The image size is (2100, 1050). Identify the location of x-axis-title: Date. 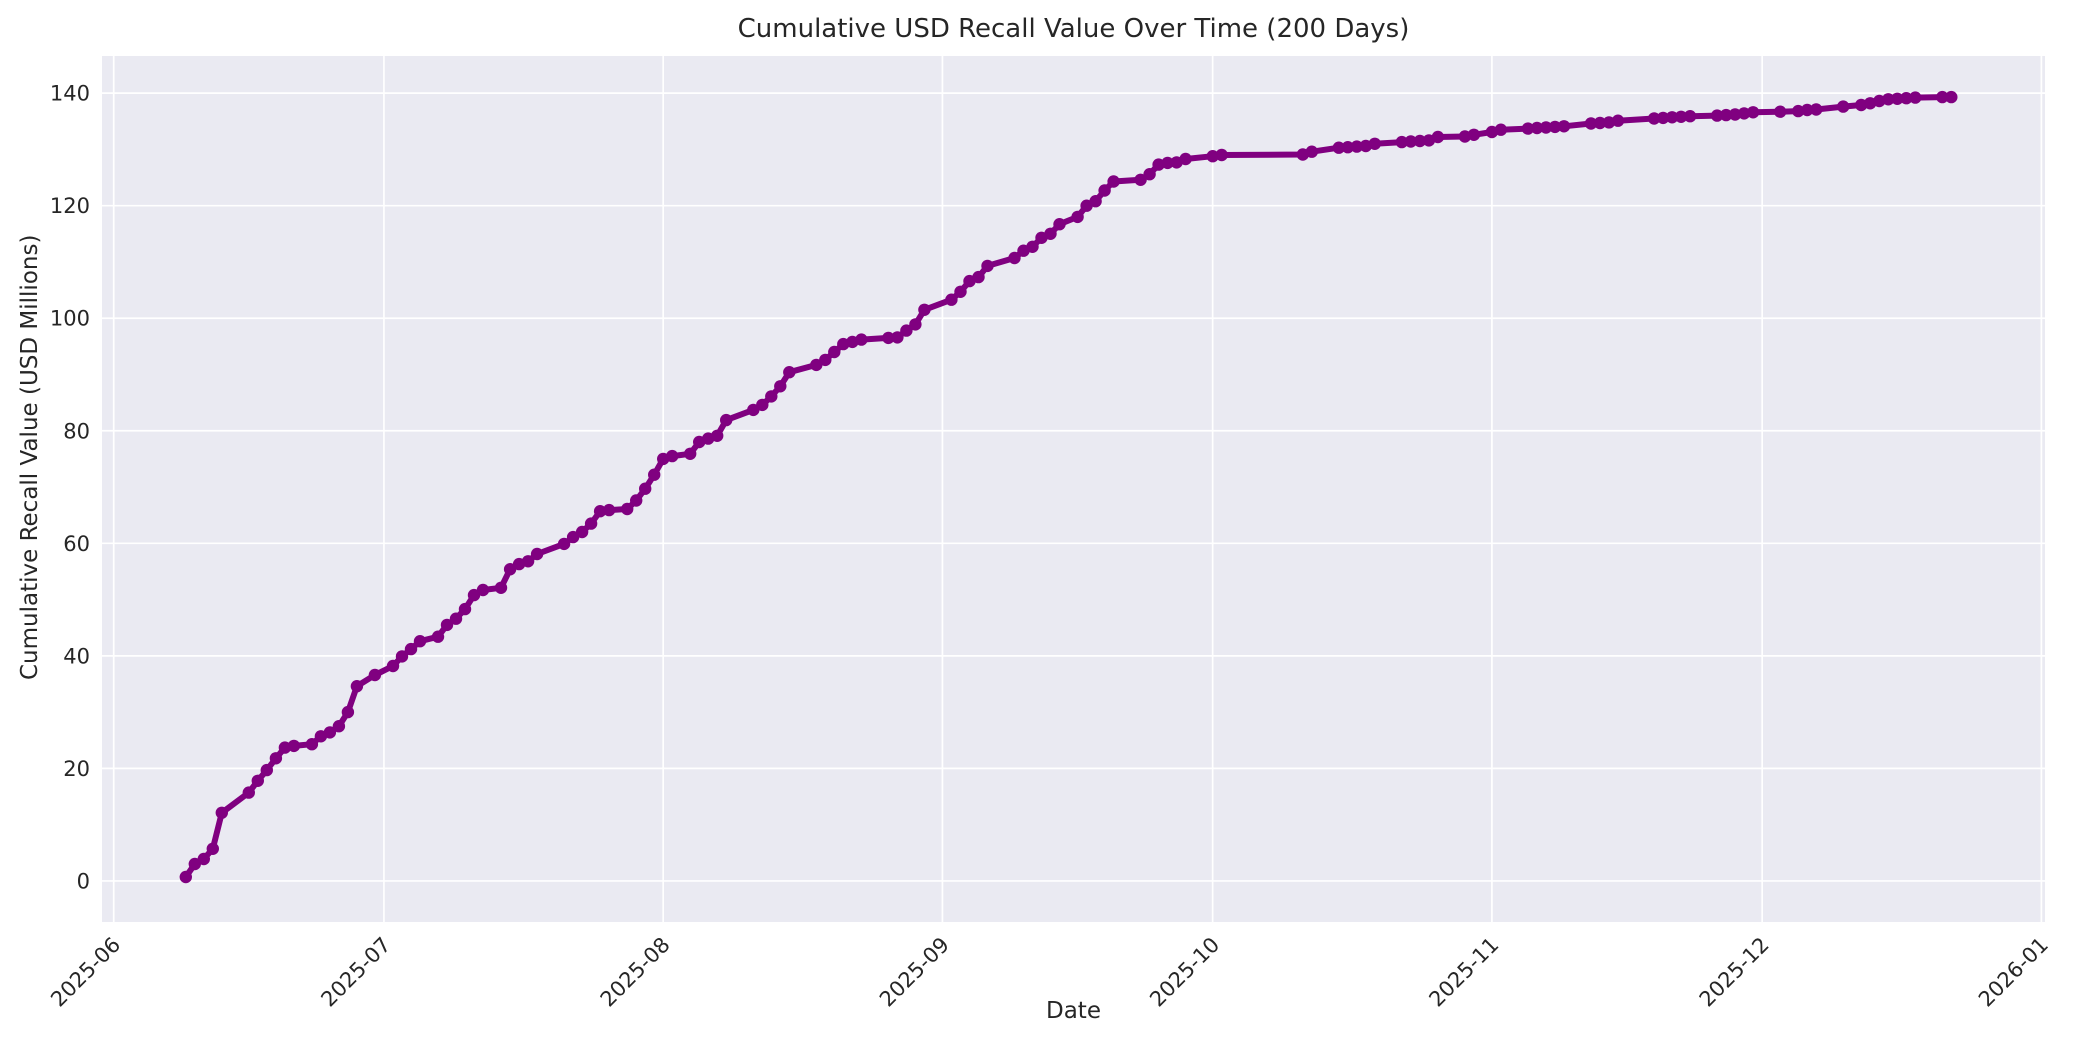
(1073, 1011).